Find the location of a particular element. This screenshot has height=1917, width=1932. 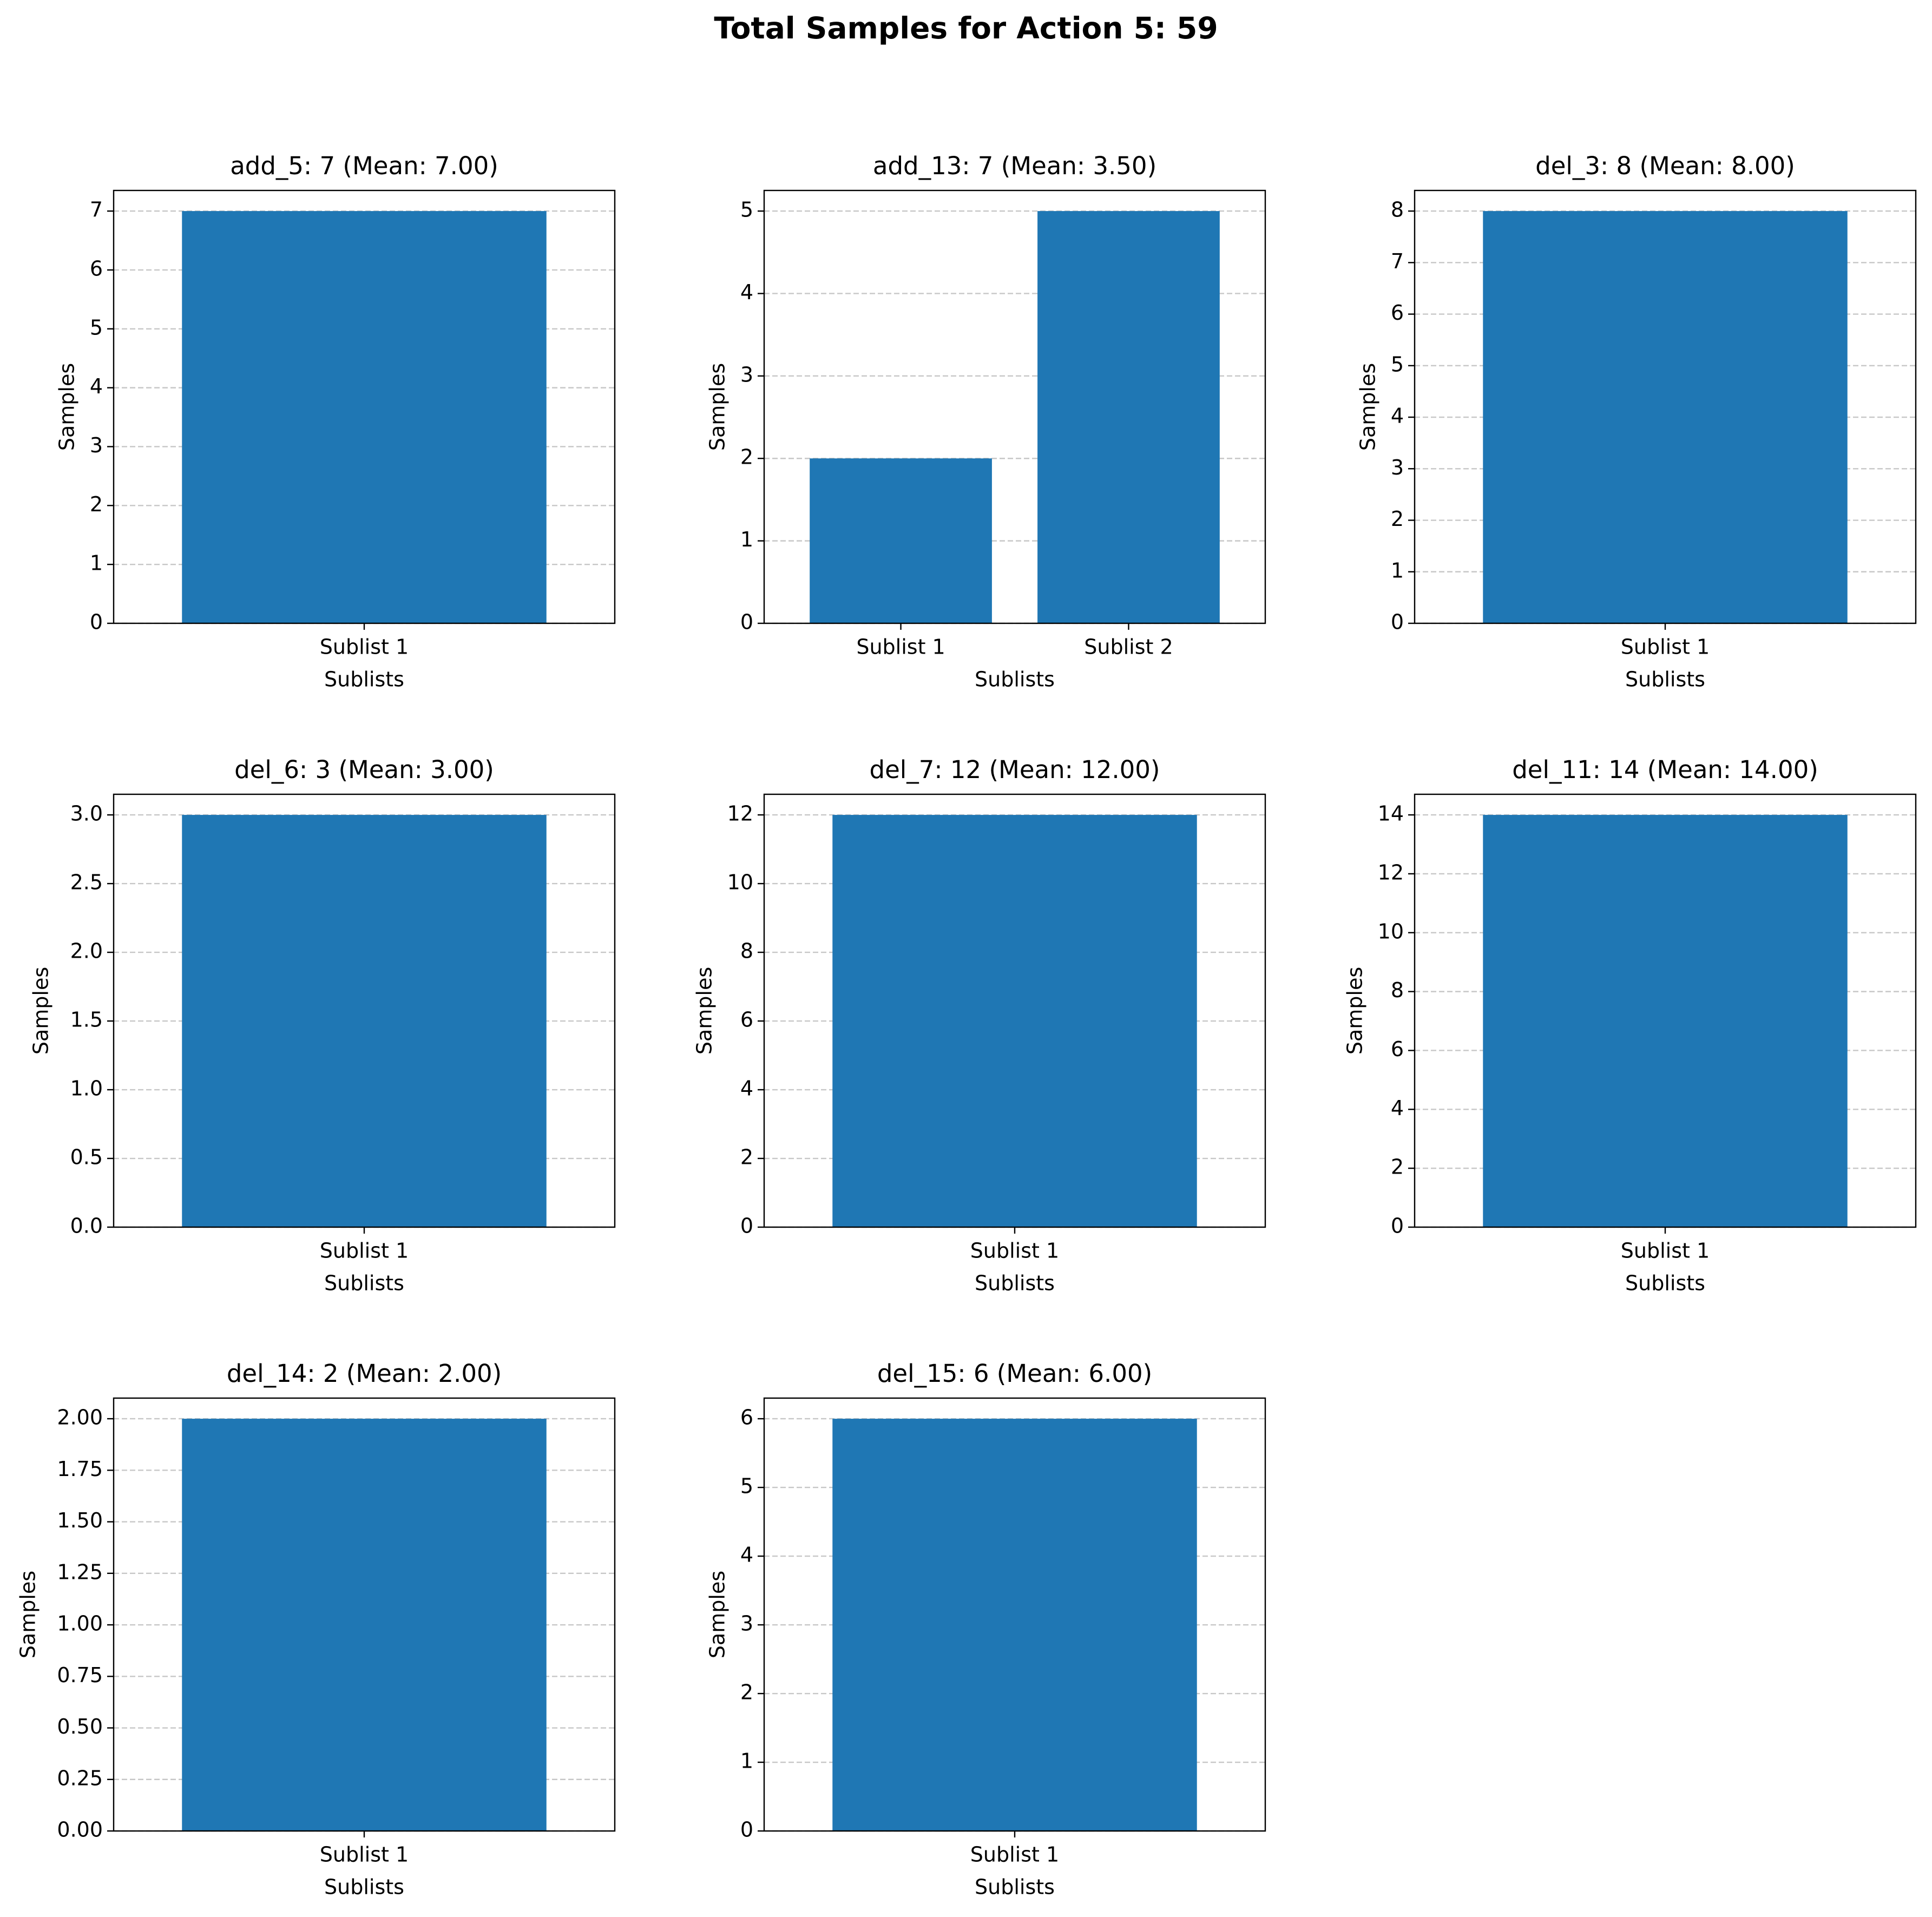

y-tick-label: 2.5 is located at coordinates (86, 882).